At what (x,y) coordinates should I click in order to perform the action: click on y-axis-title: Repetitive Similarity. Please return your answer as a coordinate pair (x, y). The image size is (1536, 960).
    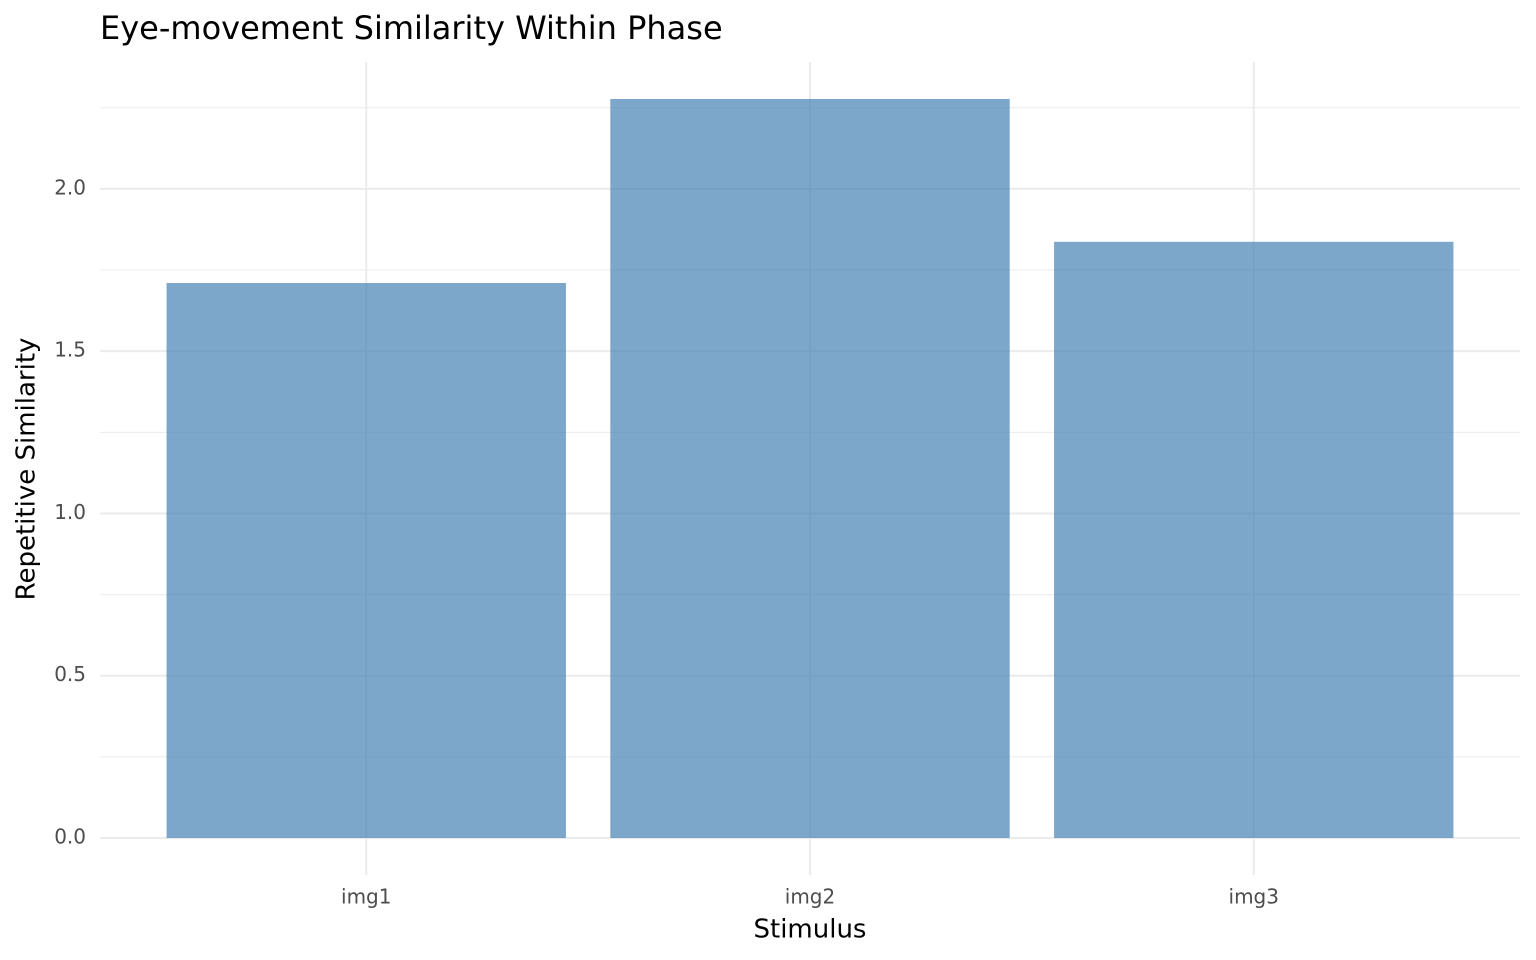
    Looking at the image, I should click on (27, 469).